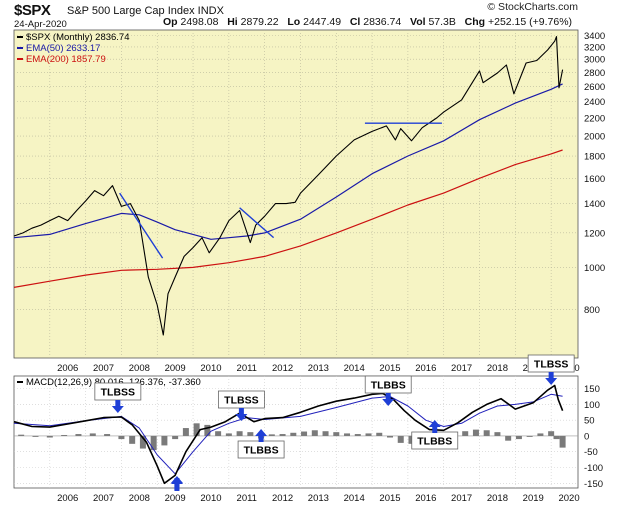 Image resolution: width=620 pixels, height=507 pixels. I want to click on macd-y-tick-label: -150, so click(593, 484).